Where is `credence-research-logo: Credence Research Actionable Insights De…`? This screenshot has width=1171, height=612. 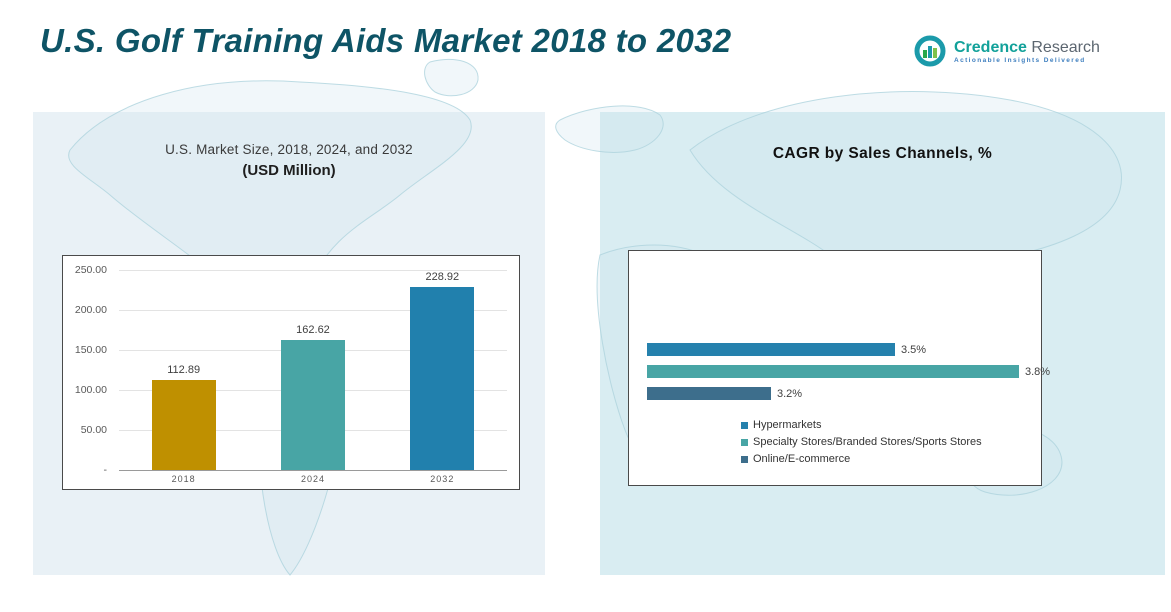
credence-research-logo: Credence Research Actionable Insights De… is located at coordinates (1006, 51).